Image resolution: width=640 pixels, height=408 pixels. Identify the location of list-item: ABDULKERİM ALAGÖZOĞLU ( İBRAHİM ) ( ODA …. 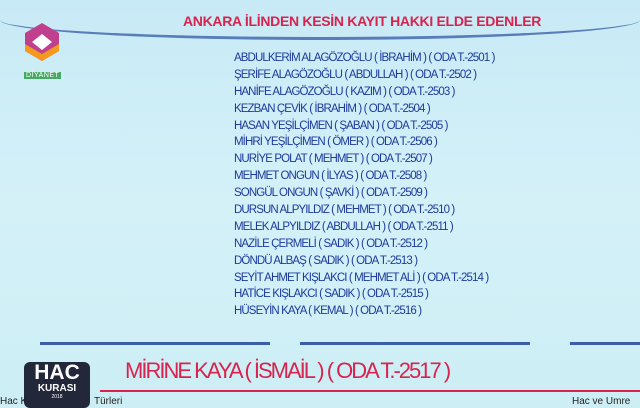
(364, 58).